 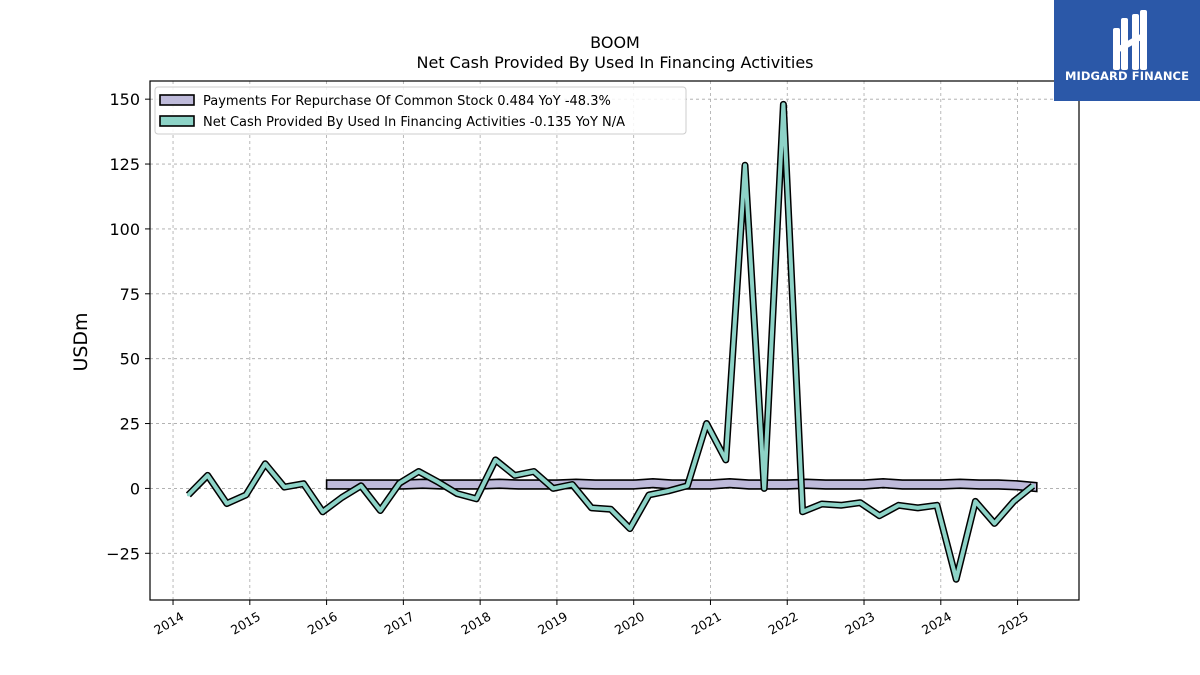 What do you see at coordinates (245, 623) in the screenshot?
I see `x-tick-label: 2015` at bounding box center [245, 623].